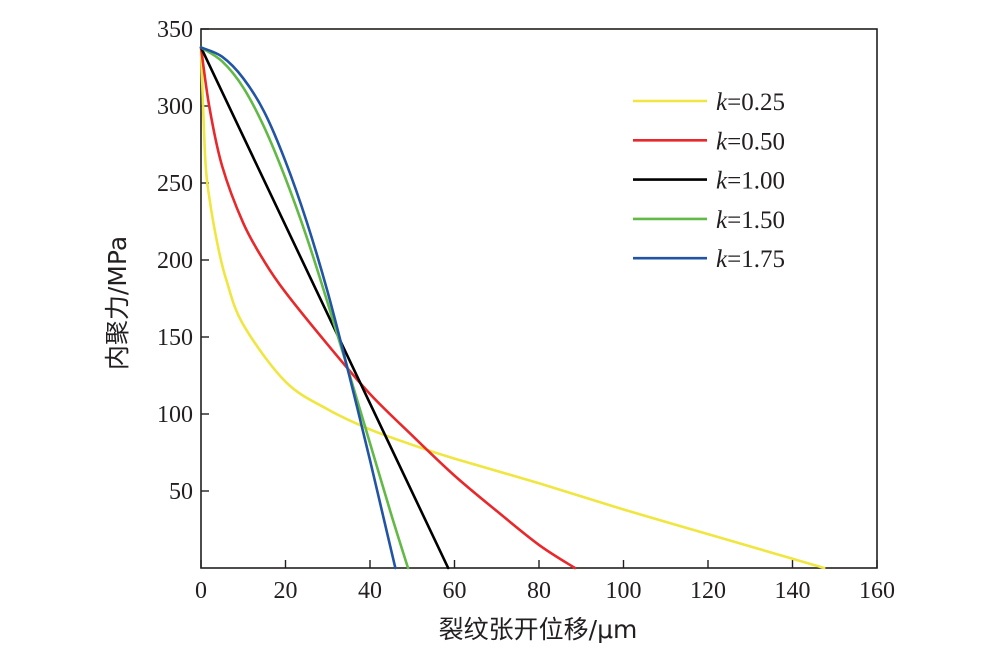  I want to click on x-tick-label: 120, so click(708, 591).